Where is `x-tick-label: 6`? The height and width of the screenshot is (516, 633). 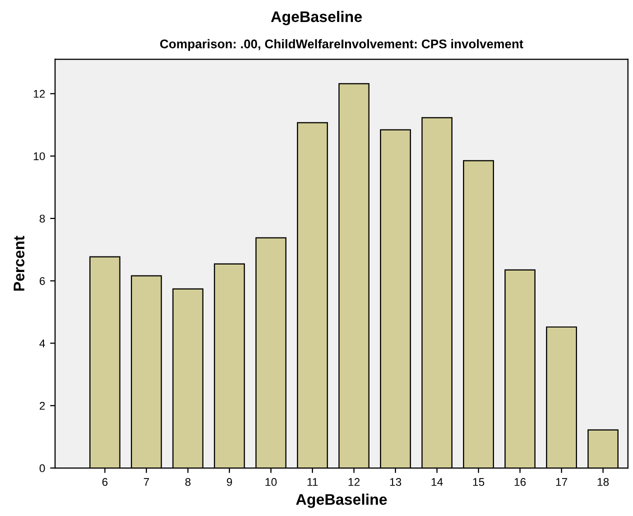
x-tick-label: 6 is located at coordinates (105, 482).